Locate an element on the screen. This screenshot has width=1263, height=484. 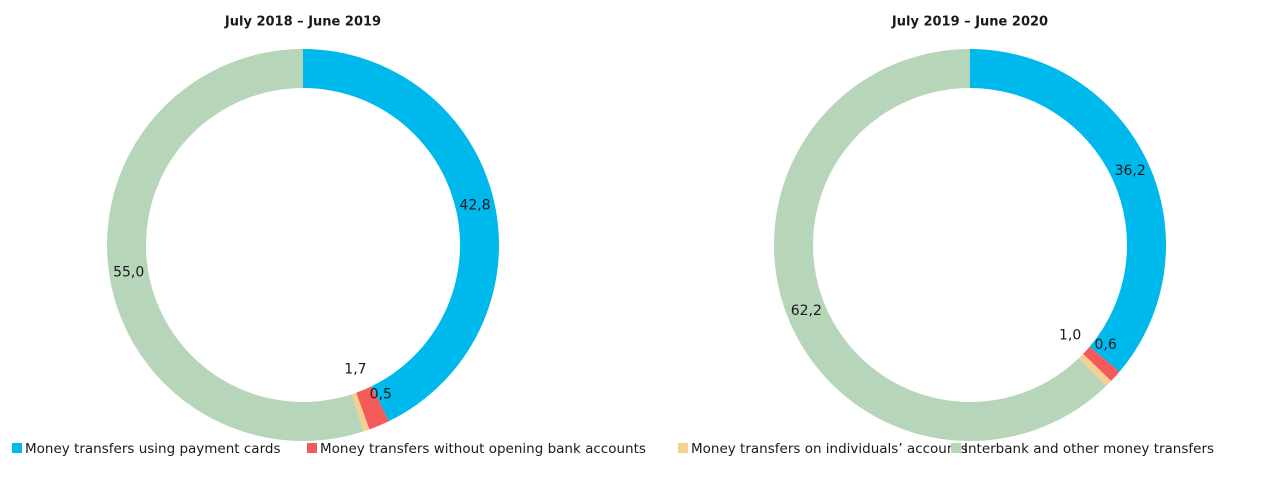
data-label: 62,2 is located at coordinates (806, 311).